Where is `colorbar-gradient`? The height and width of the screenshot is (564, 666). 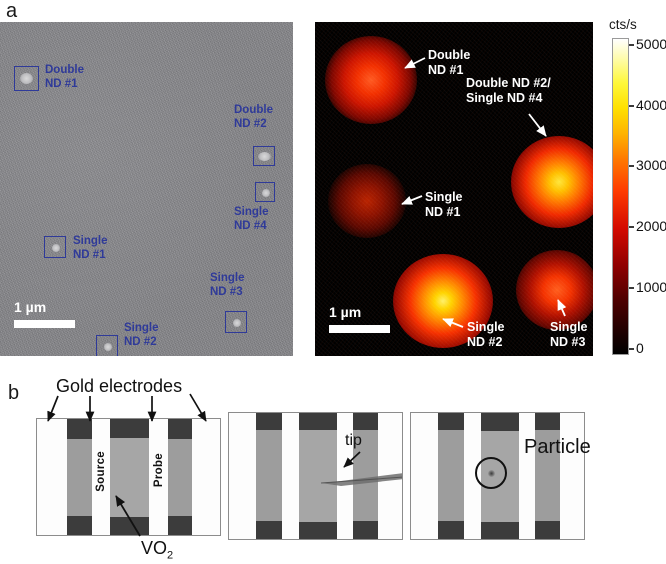
colorbar-gradient is located at coordinates (620, 196).